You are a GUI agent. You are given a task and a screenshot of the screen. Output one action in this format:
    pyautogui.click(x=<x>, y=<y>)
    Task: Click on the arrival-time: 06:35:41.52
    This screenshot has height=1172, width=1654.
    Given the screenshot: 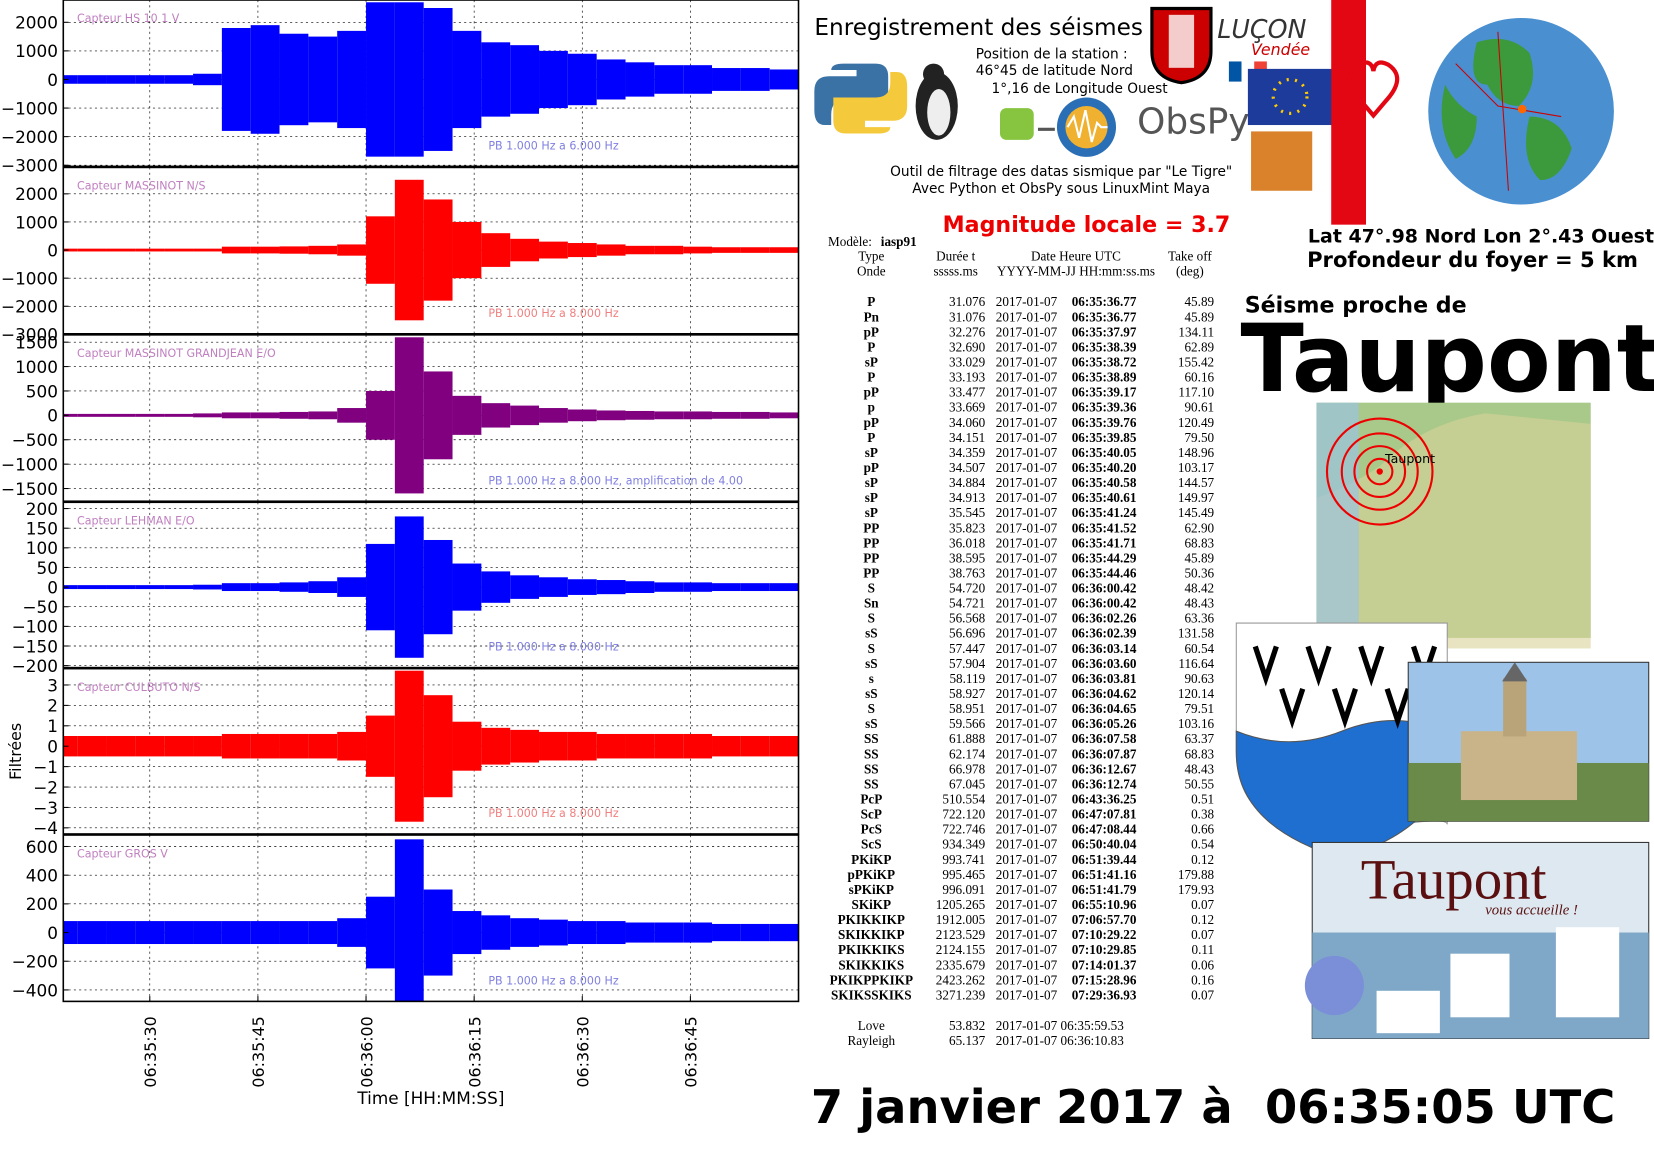 What is the action you would take?
    pyautogui.click(x=1104, y=527)
    